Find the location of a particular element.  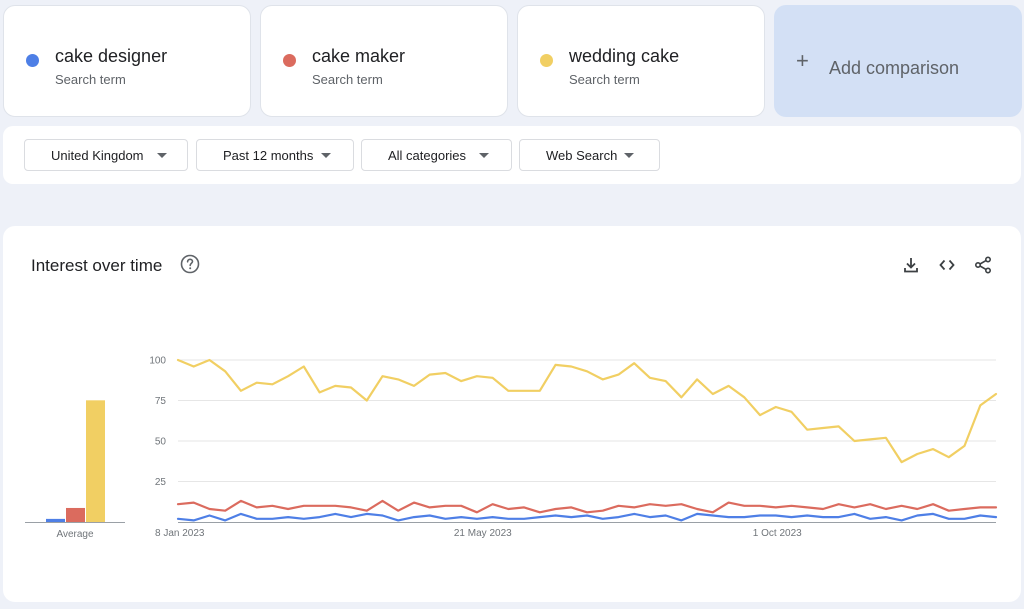

category-dropdown: All categories is located at coordinates (436, 155).